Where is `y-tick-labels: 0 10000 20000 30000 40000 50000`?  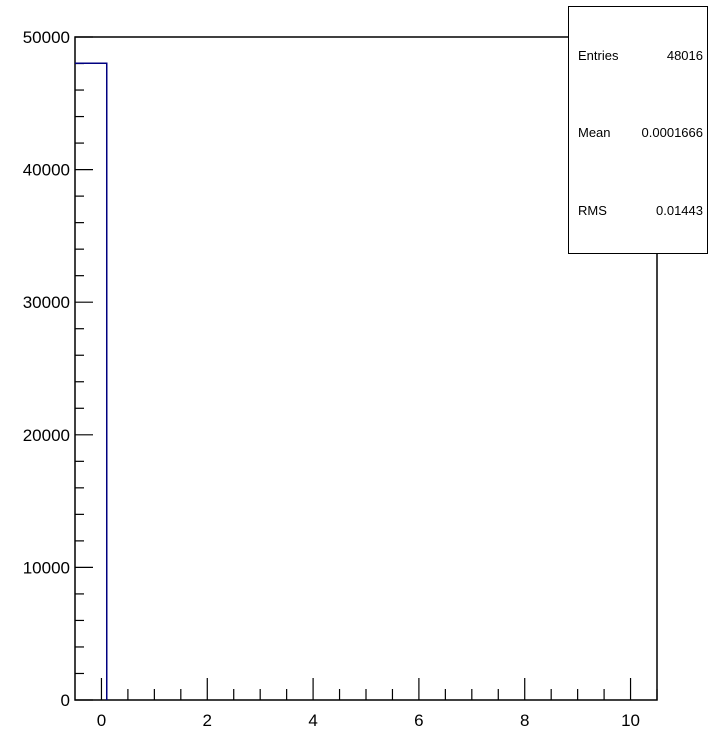 y-tick-labels: 0 10000 20000 30000 40000 50000 is located at coordinates (46, 369).